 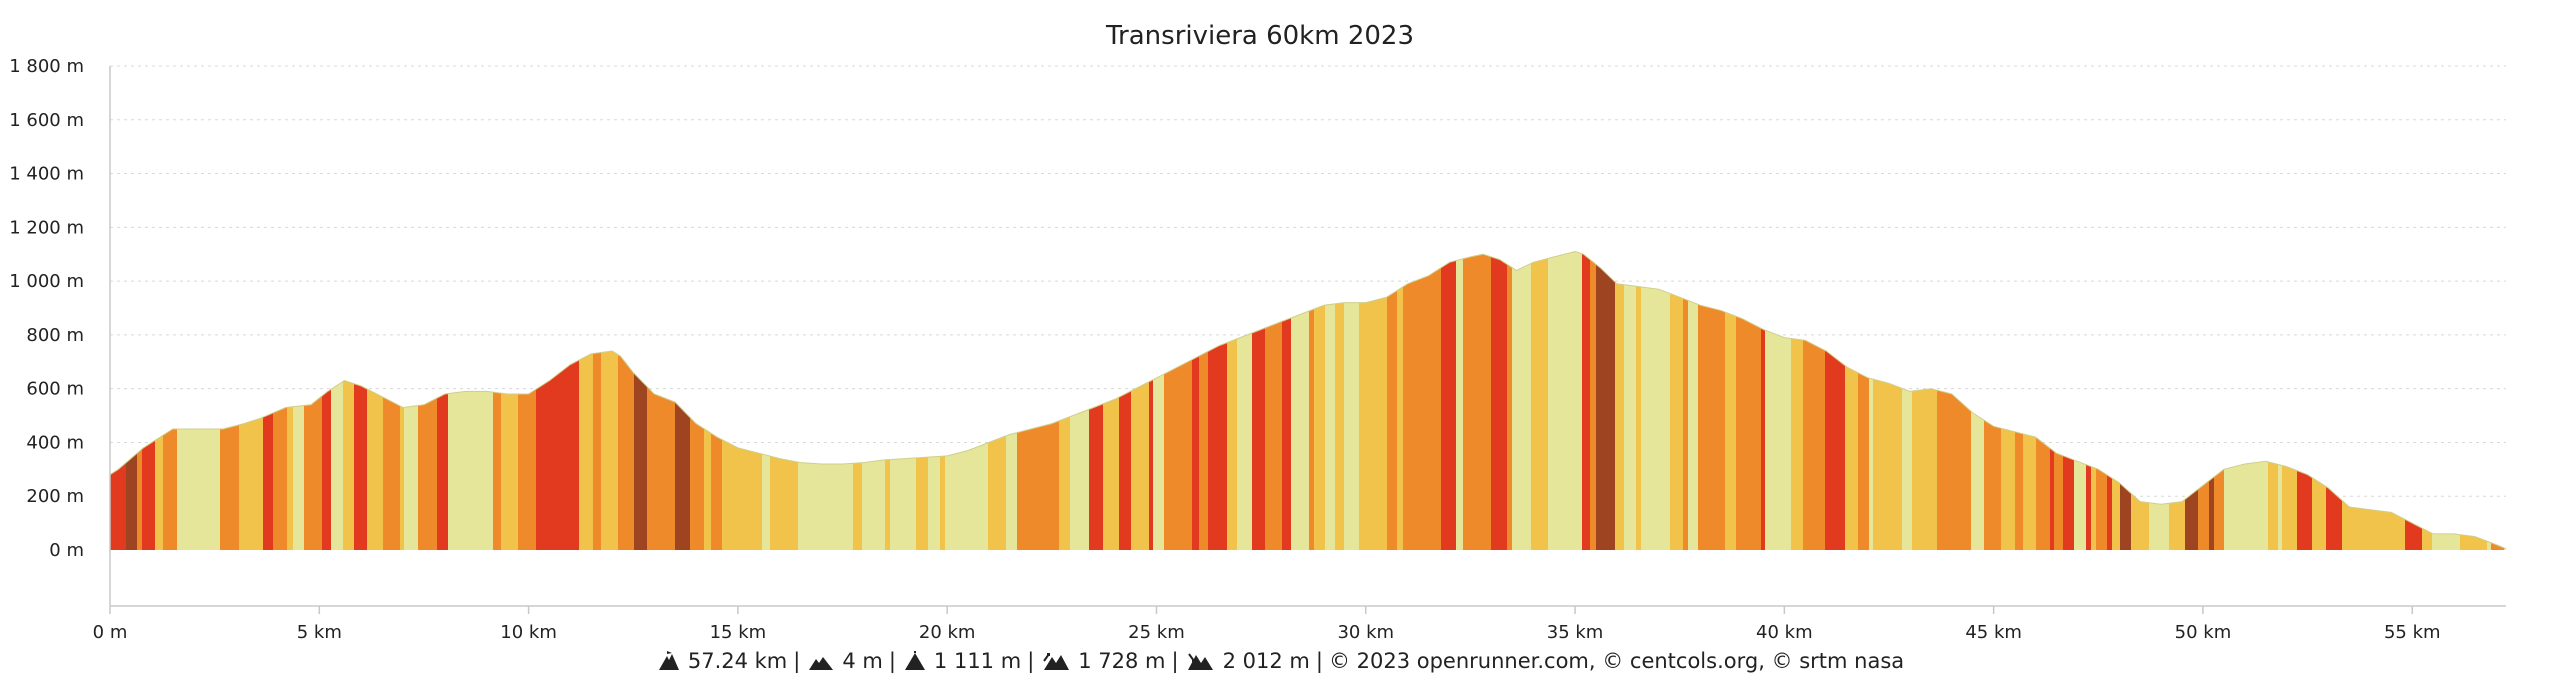 I want to click on y-tick-label: 600 m, so click(x=55, y=389).